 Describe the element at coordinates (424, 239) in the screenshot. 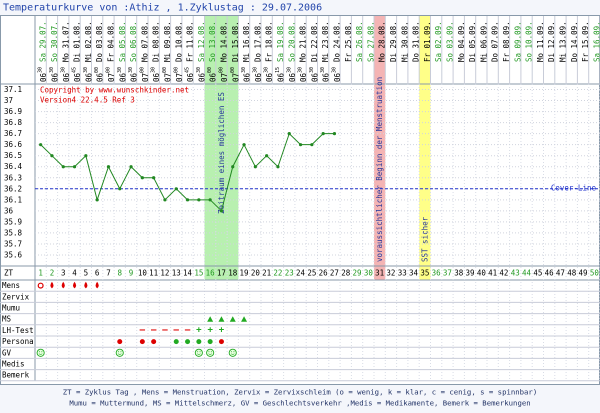

I see `band-label: SST sicher` at that location.